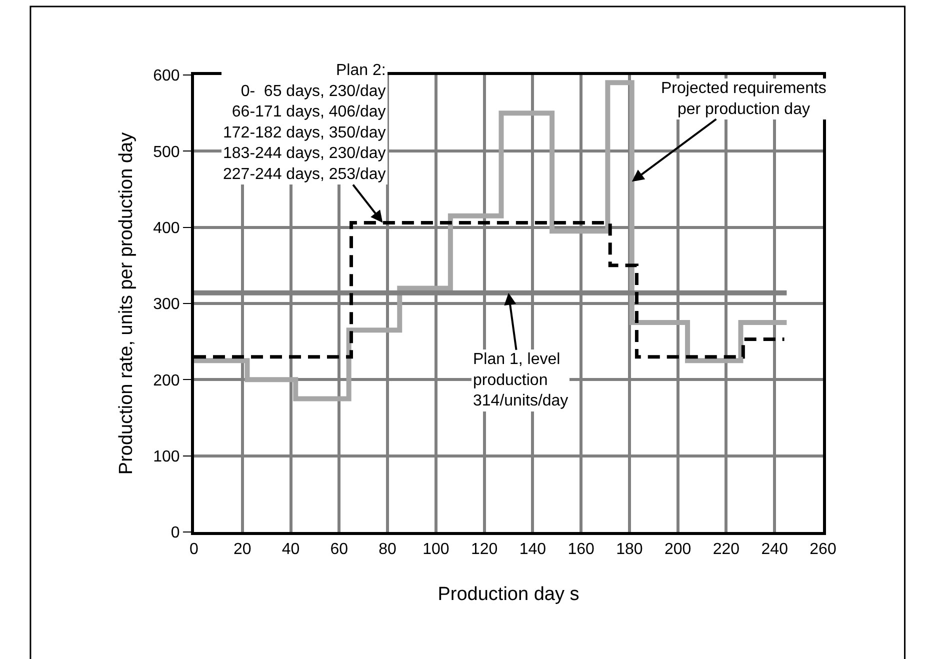 The image size is (928, 659). What do you see at coordinates (175, 533) in the screenshot?
I see `y-tick-label: 0` at bounding box center [175, 533].